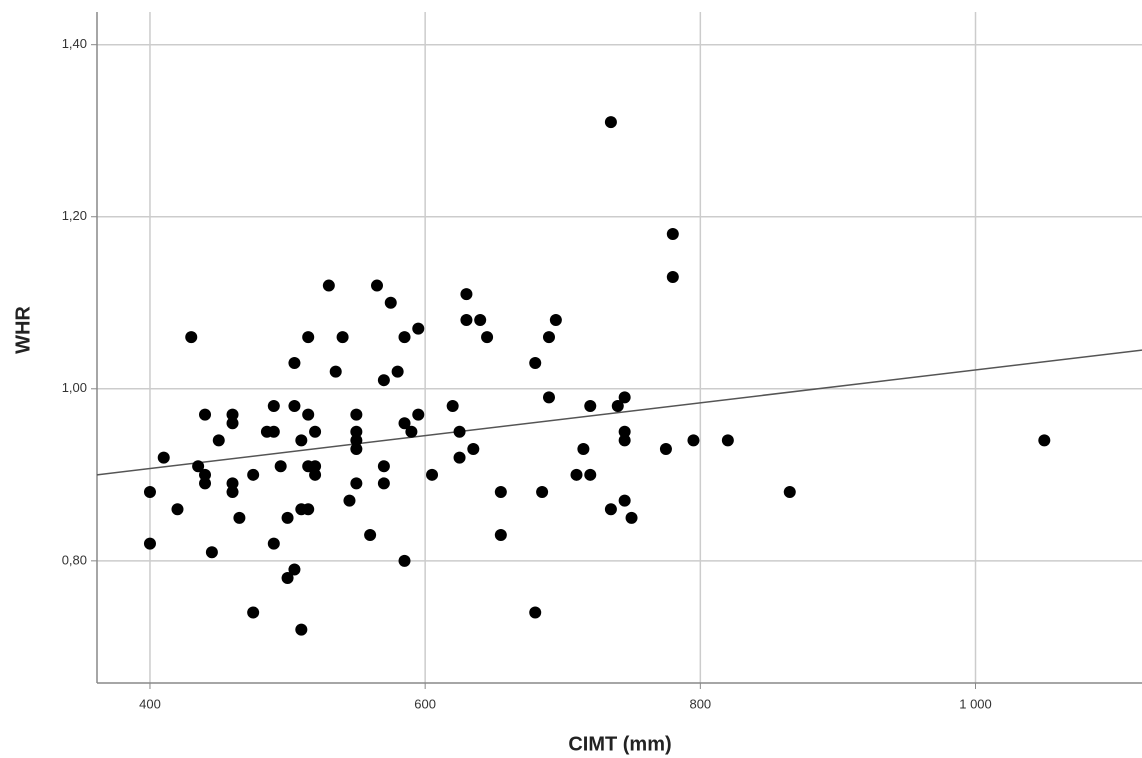 The image size is (1142, 758). Describe the element at coordinates (975, 703) in the screenshot. I see `x-tick-label: 1 000` at that location.